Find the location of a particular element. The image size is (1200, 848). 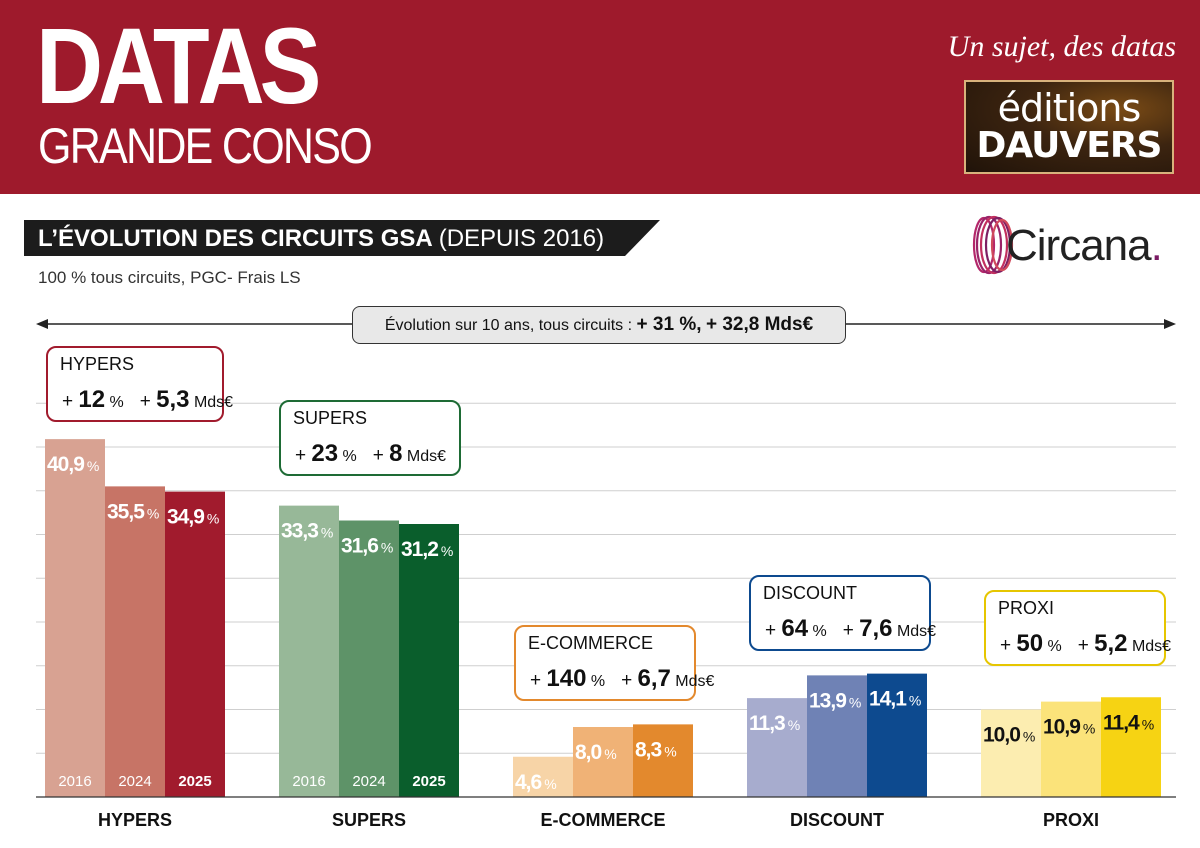

callout-pct: 140 is located at coordinates (566, 678).